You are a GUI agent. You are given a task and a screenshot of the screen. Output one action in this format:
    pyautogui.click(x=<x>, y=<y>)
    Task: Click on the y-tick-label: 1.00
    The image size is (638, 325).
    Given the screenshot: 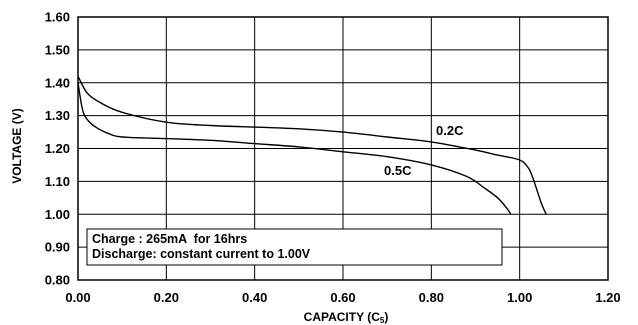 What is the action you would take?
    pyautogui.click(x=57, y=214)
    